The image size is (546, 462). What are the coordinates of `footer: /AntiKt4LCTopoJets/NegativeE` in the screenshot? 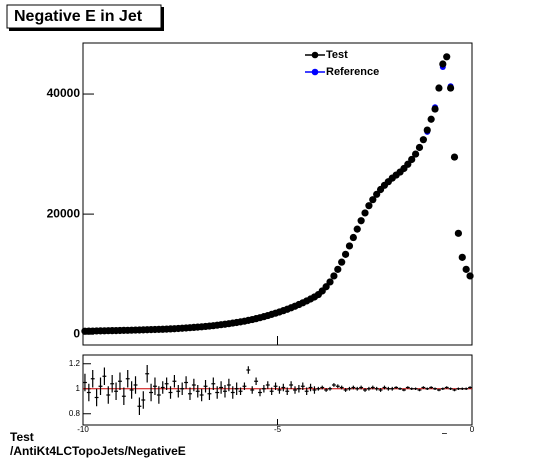 It's located at (98, 451).